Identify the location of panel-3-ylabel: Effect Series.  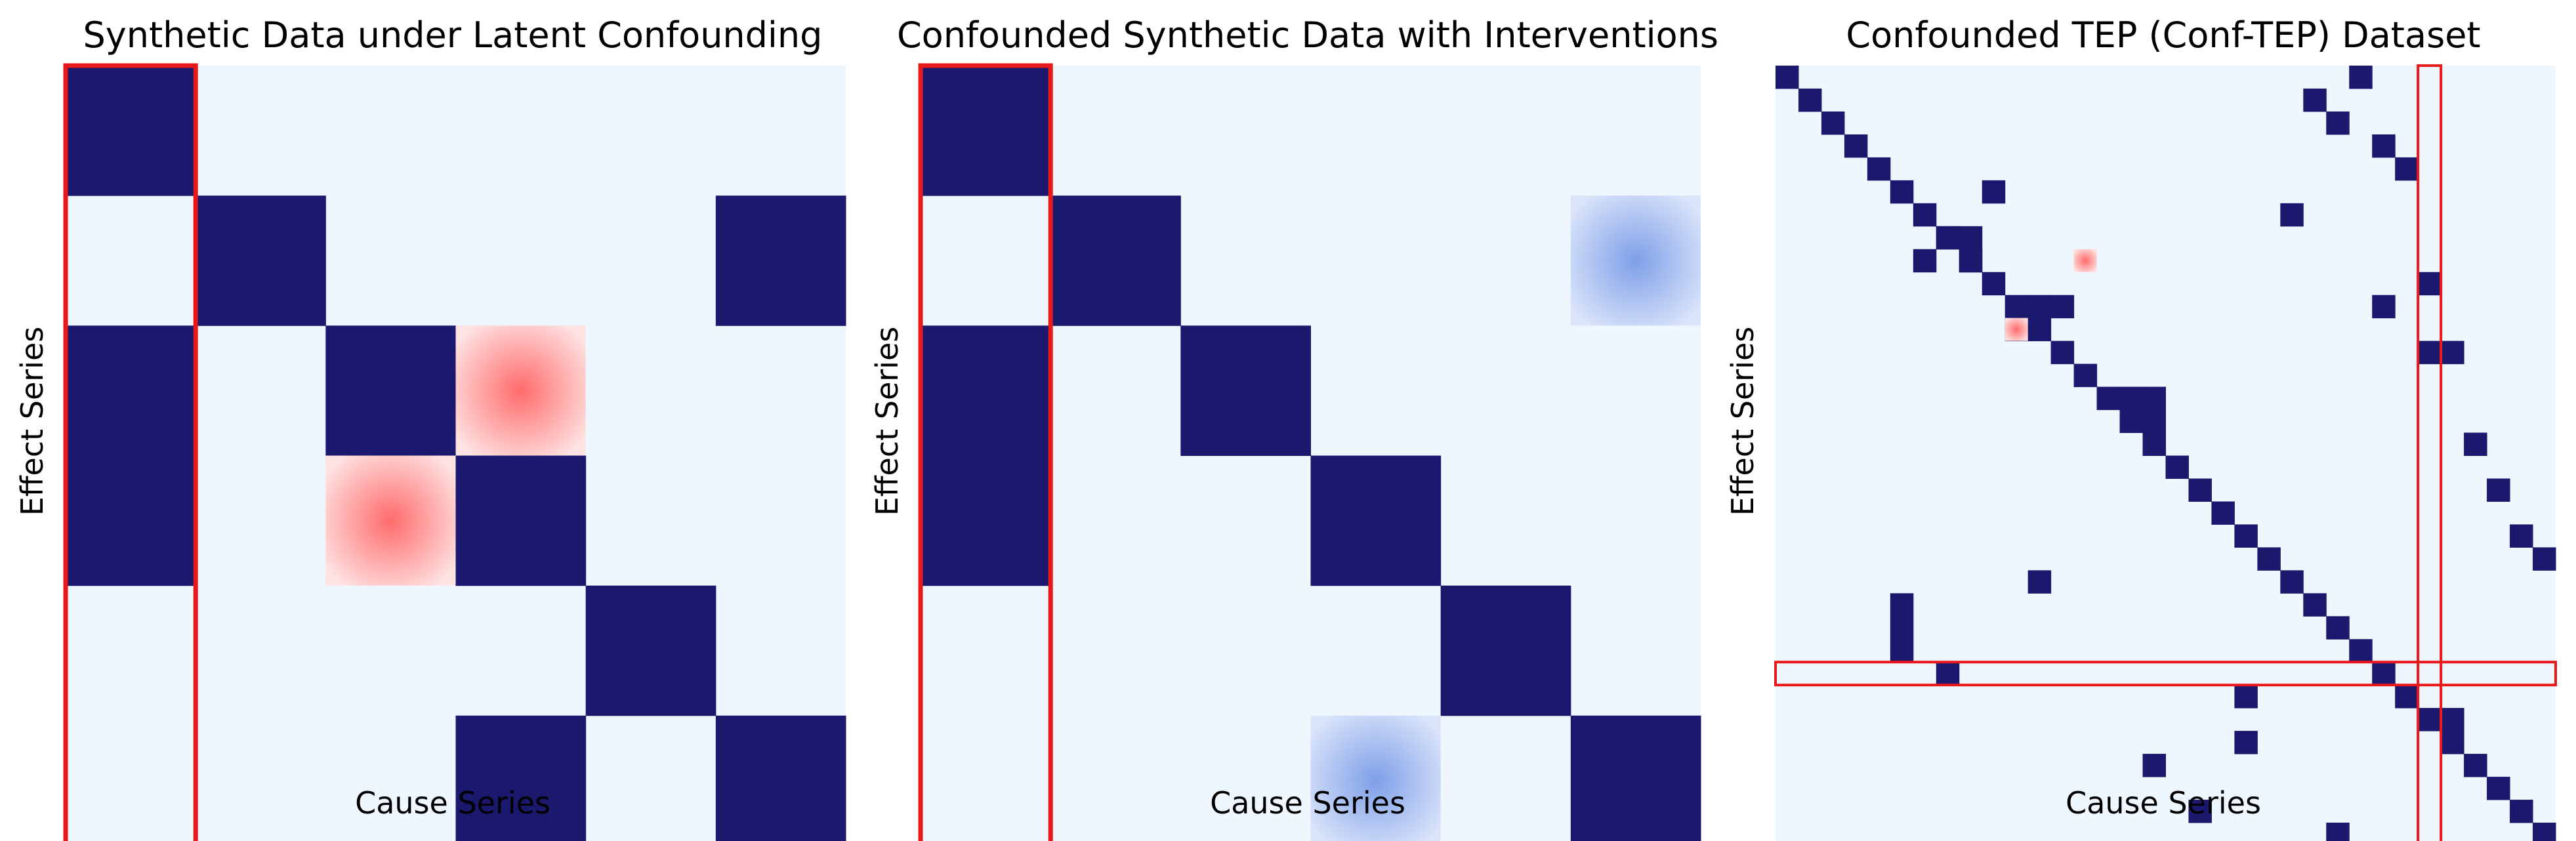
(1743, 421).